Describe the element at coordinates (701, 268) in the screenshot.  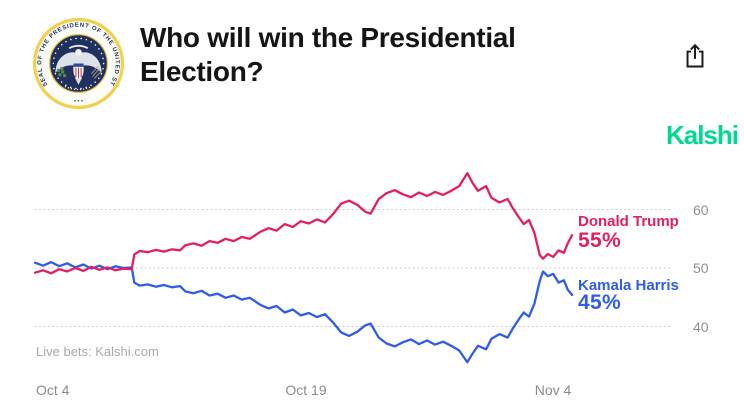
I see `ytick-50: 50` at that location.